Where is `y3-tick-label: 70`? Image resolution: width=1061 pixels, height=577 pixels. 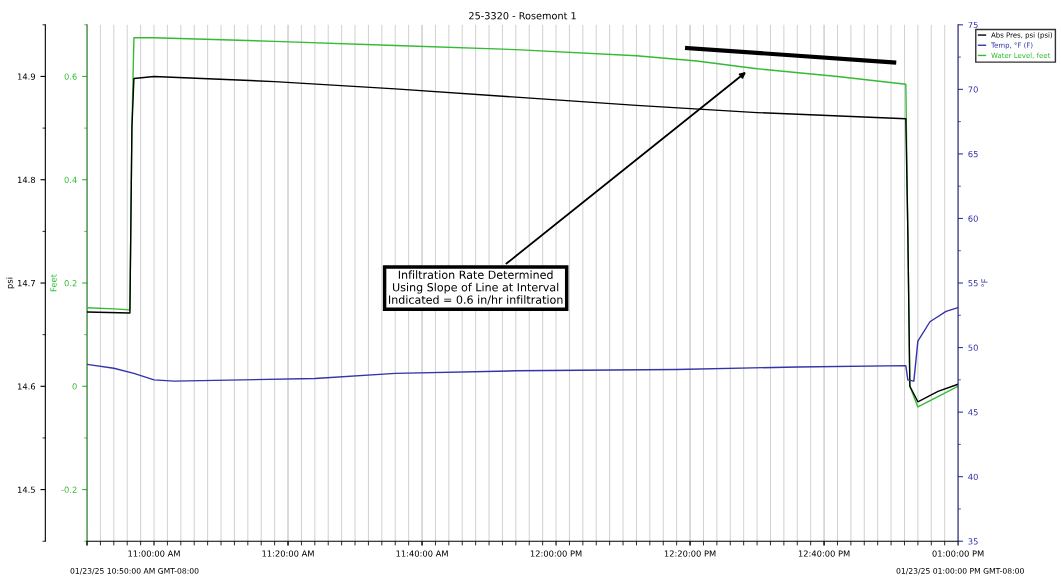
y3-tick-label: 70 is located at coordinates (973, 89).